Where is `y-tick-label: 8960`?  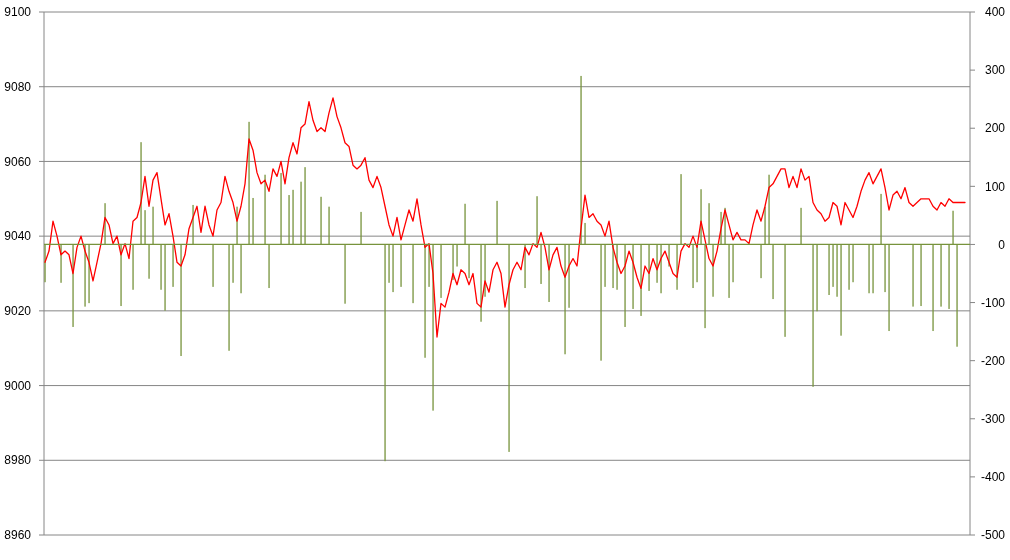
y-tick-label: 8960 is located at coordinates (18, 535).